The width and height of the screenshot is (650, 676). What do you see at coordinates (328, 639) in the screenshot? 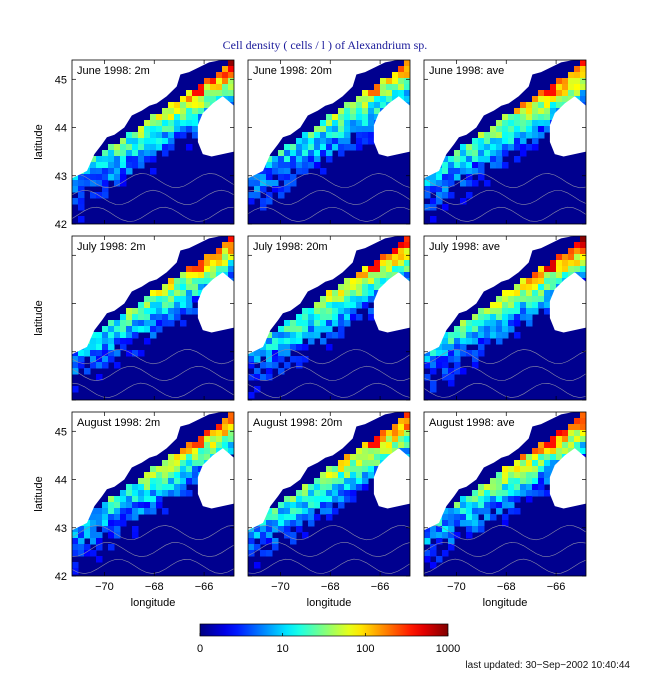
I see `colorbar-layer: 0 10 100 1000` at bounding box center [328, 639].